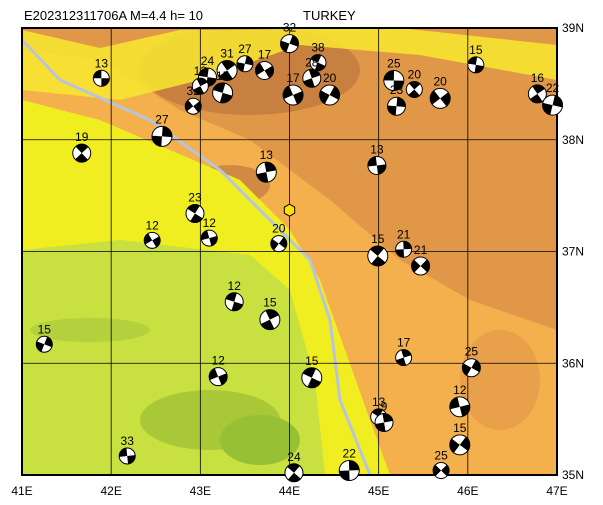 Image resolution: width=603 pixels, height=505 pixels. Describe the element at coordinates (350, 454) in the screenshot. I see `event-label: 22` at that location.